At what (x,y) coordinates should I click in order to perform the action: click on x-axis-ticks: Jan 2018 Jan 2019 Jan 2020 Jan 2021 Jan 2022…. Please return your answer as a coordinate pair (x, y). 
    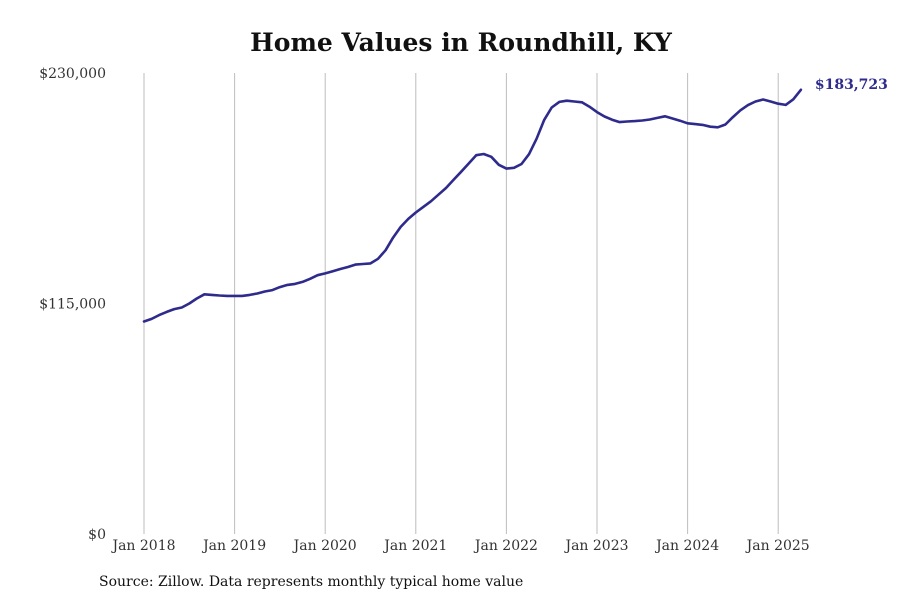
    Looking at the image, I should click on (459, 546).